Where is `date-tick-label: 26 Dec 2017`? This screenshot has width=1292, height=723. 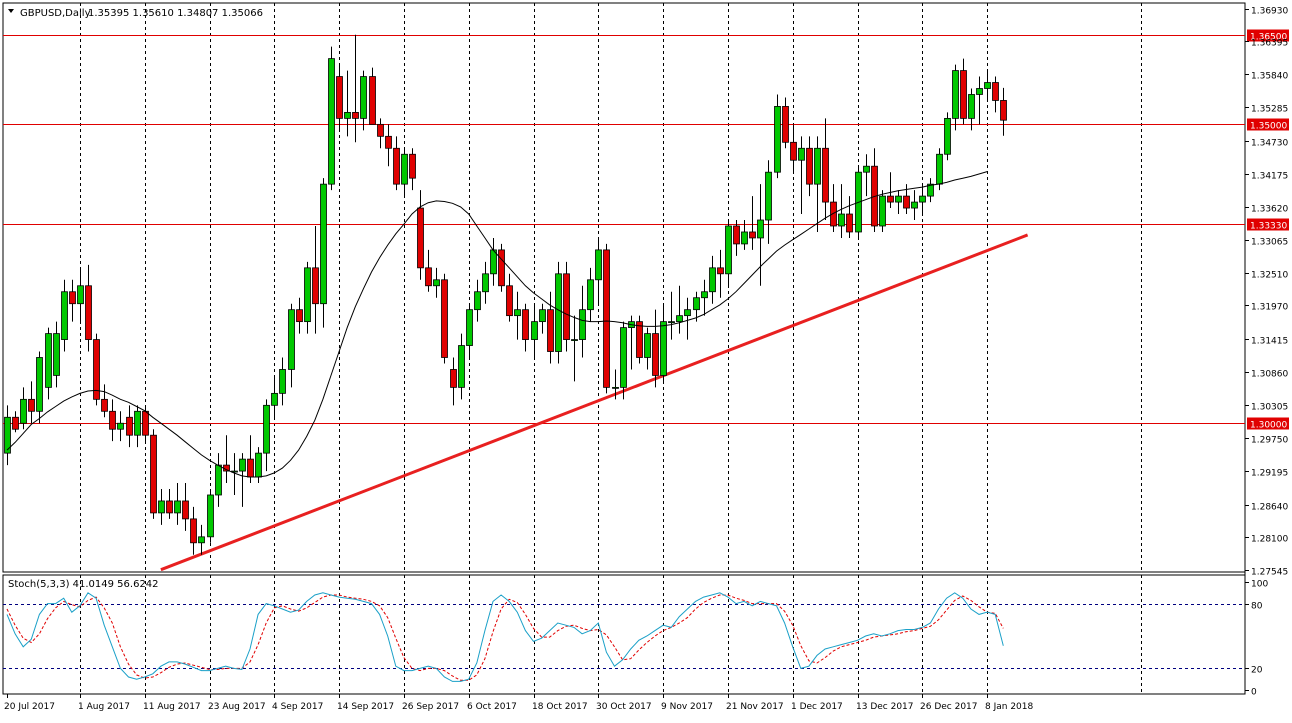
date-tick-label: 26 Dec 2017 is located at coordinates (949, 707).